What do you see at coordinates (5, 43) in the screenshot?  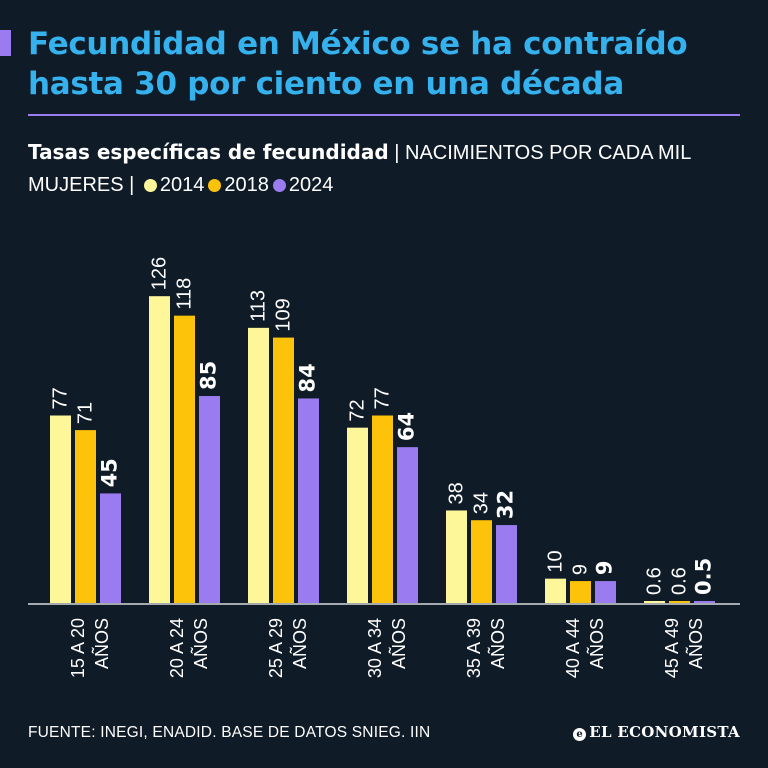 I see `title-accent-bar` at bounding box center [5, 43].